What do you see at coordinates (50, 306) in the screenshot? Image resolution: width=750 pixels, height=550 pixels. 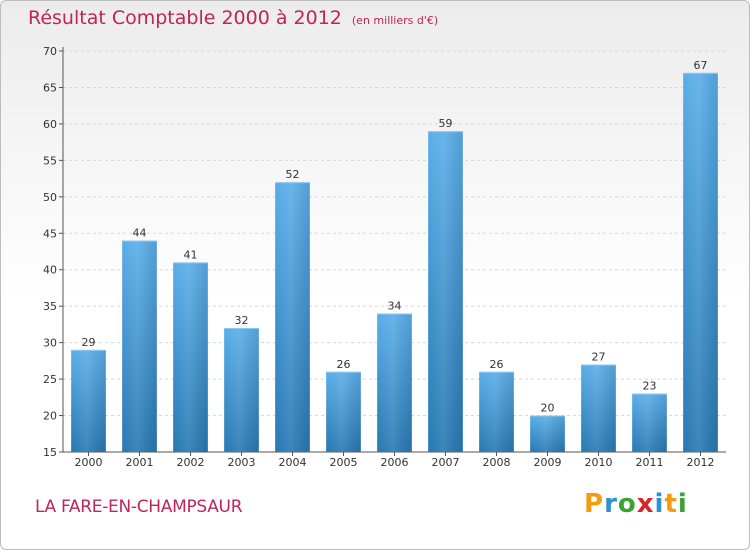 I see `y-tick-label: 35` at bounding box center [50, 306].